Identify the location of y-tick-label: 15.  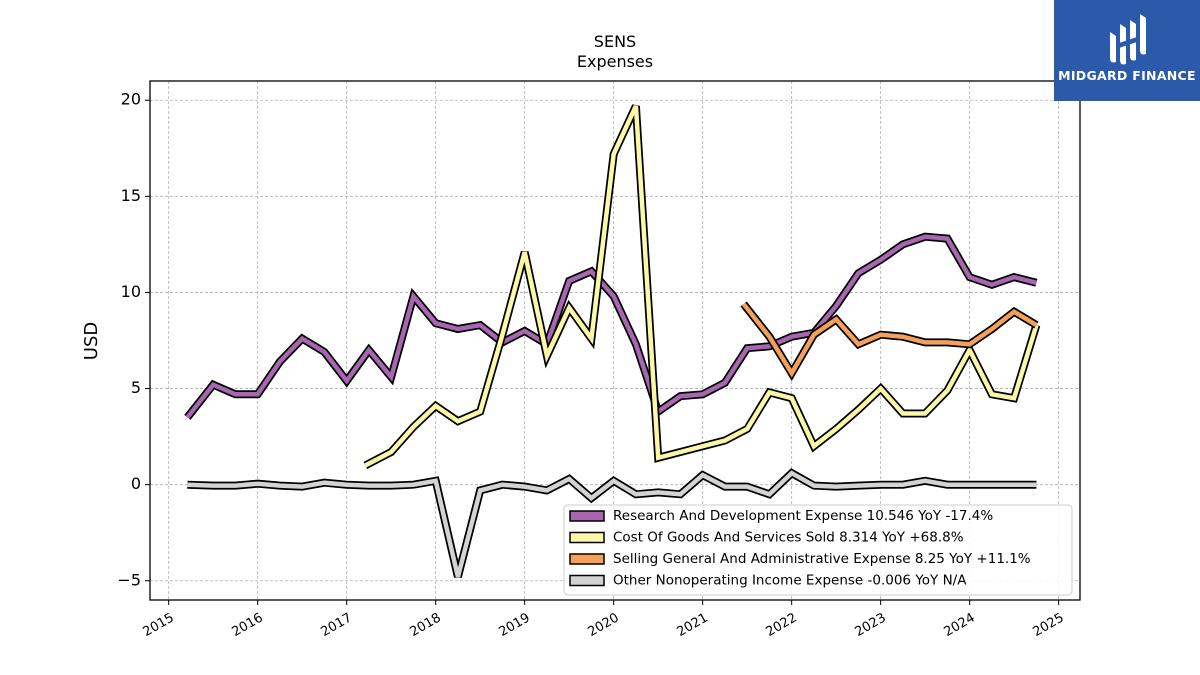
(131, 195).